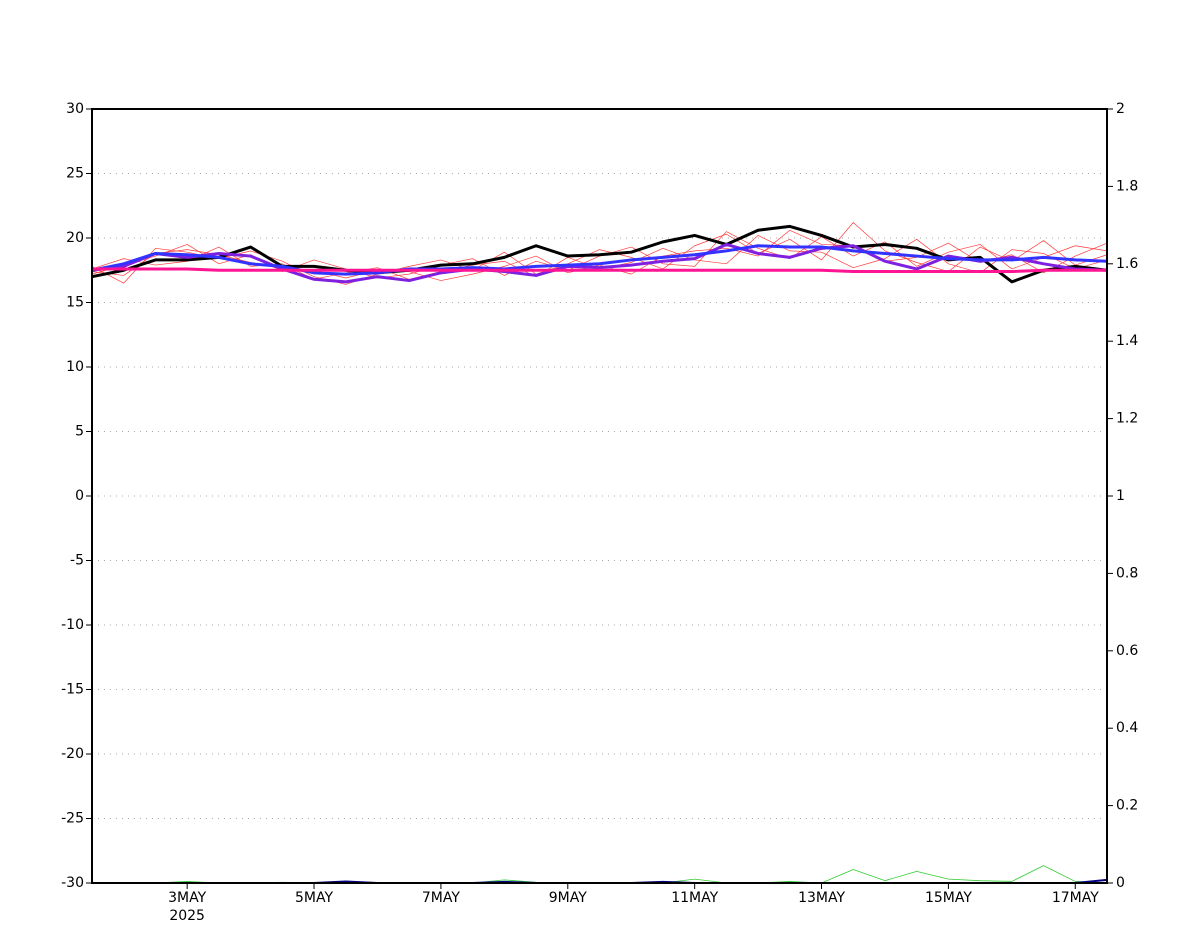 The width and height of the screenshot is (1200, 931). I want to click on y2-tick-label: 0, so click(1120, 883).